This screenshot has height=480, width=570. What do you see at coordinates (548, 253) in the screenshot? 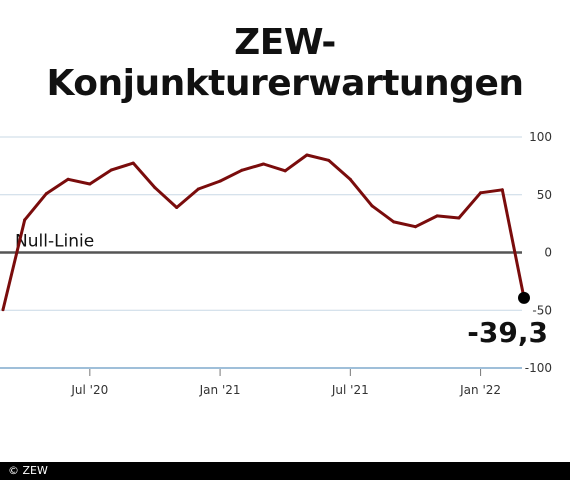
I see `y-tick-label: 0` at bounding box center [548, 253].